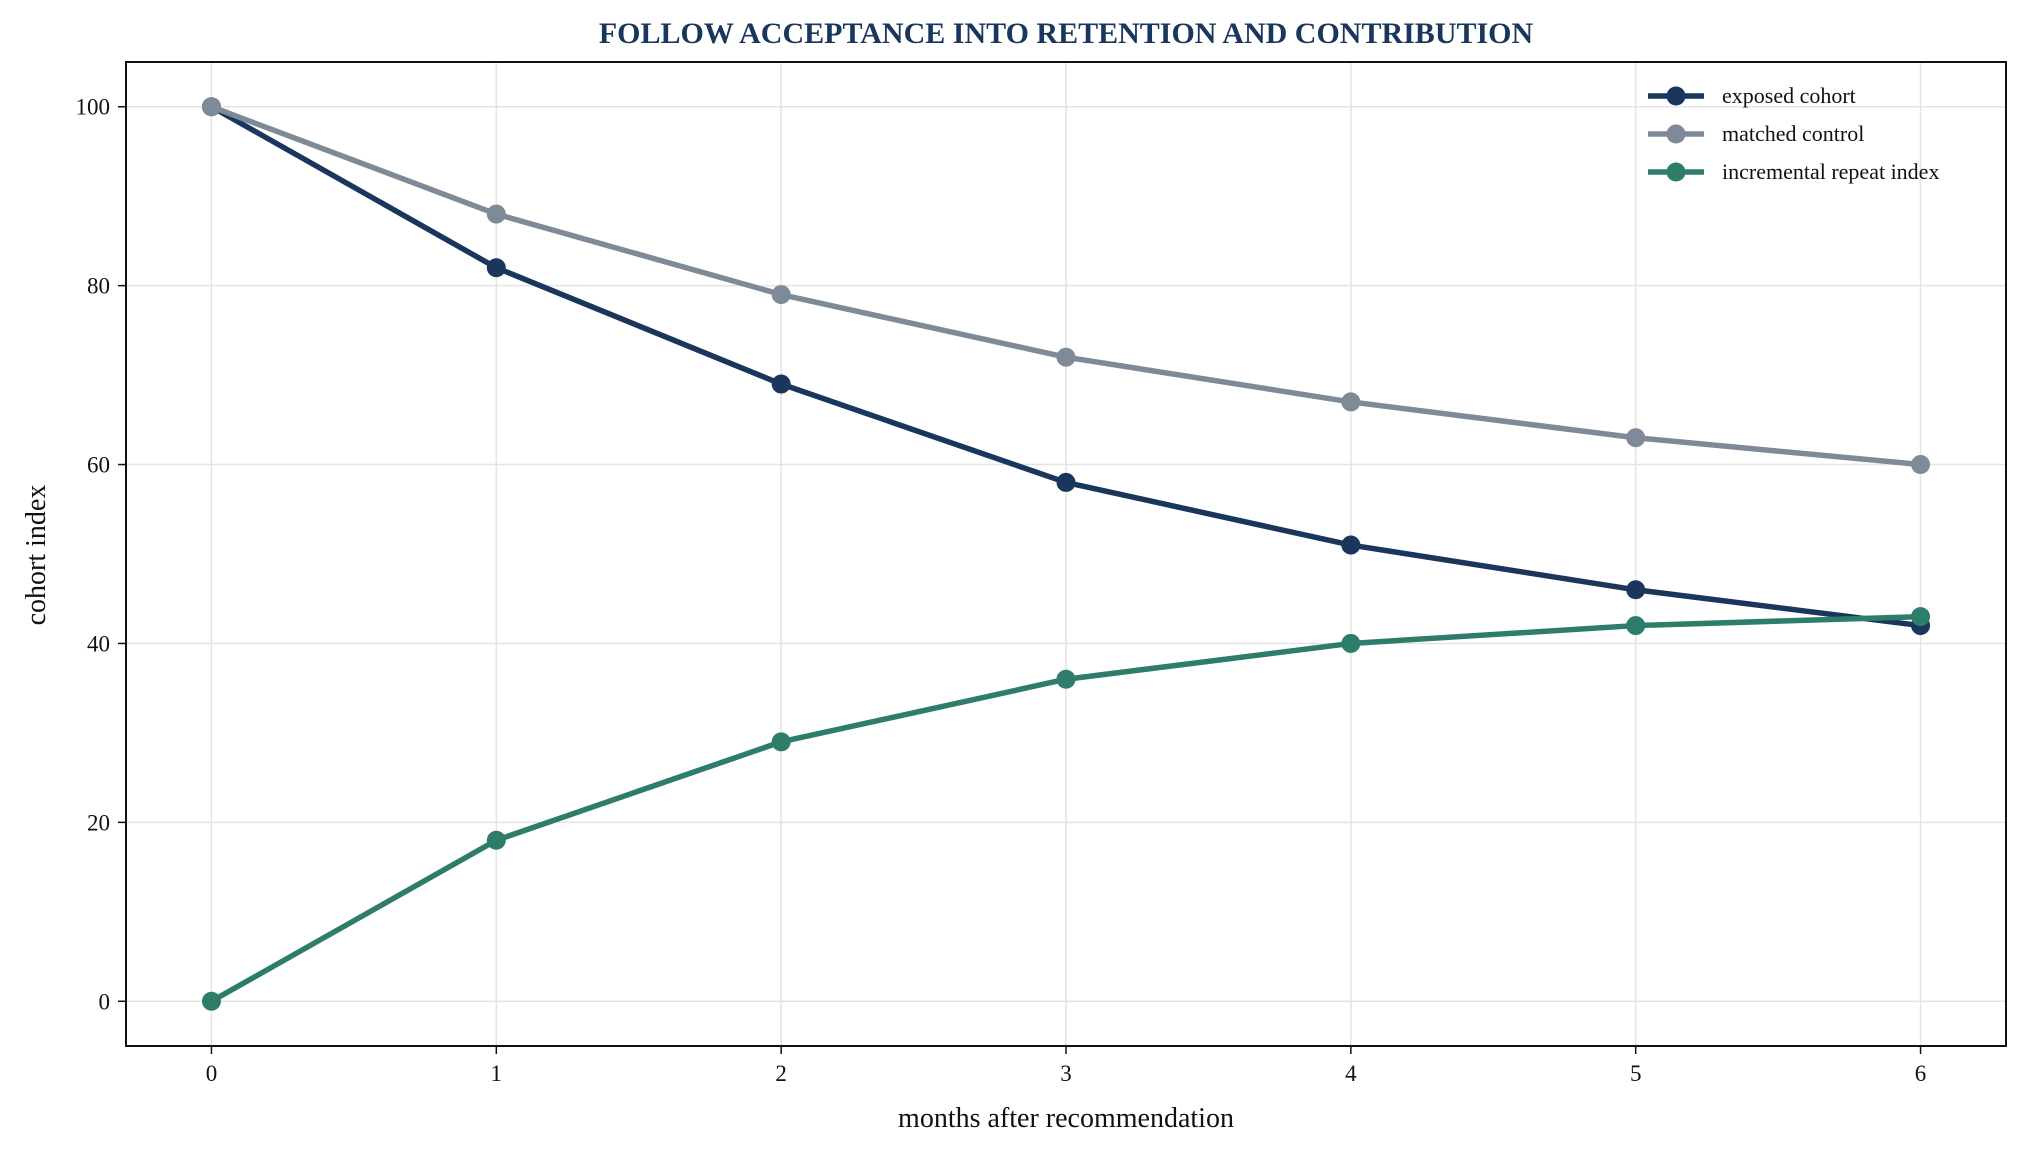  Describe the element at coordinates (98, 465) in the screenshot. I see `y-tick-label: 60` at that location.